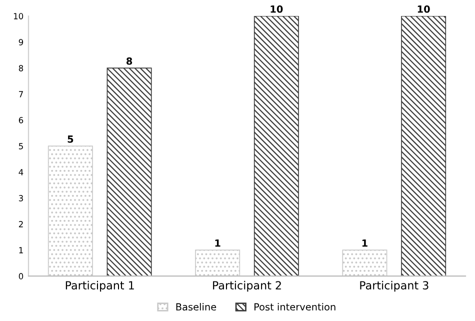 This screenshot has height=321, width=475. I want to click on x-tick-label: Participant 3, so click(394, 286).